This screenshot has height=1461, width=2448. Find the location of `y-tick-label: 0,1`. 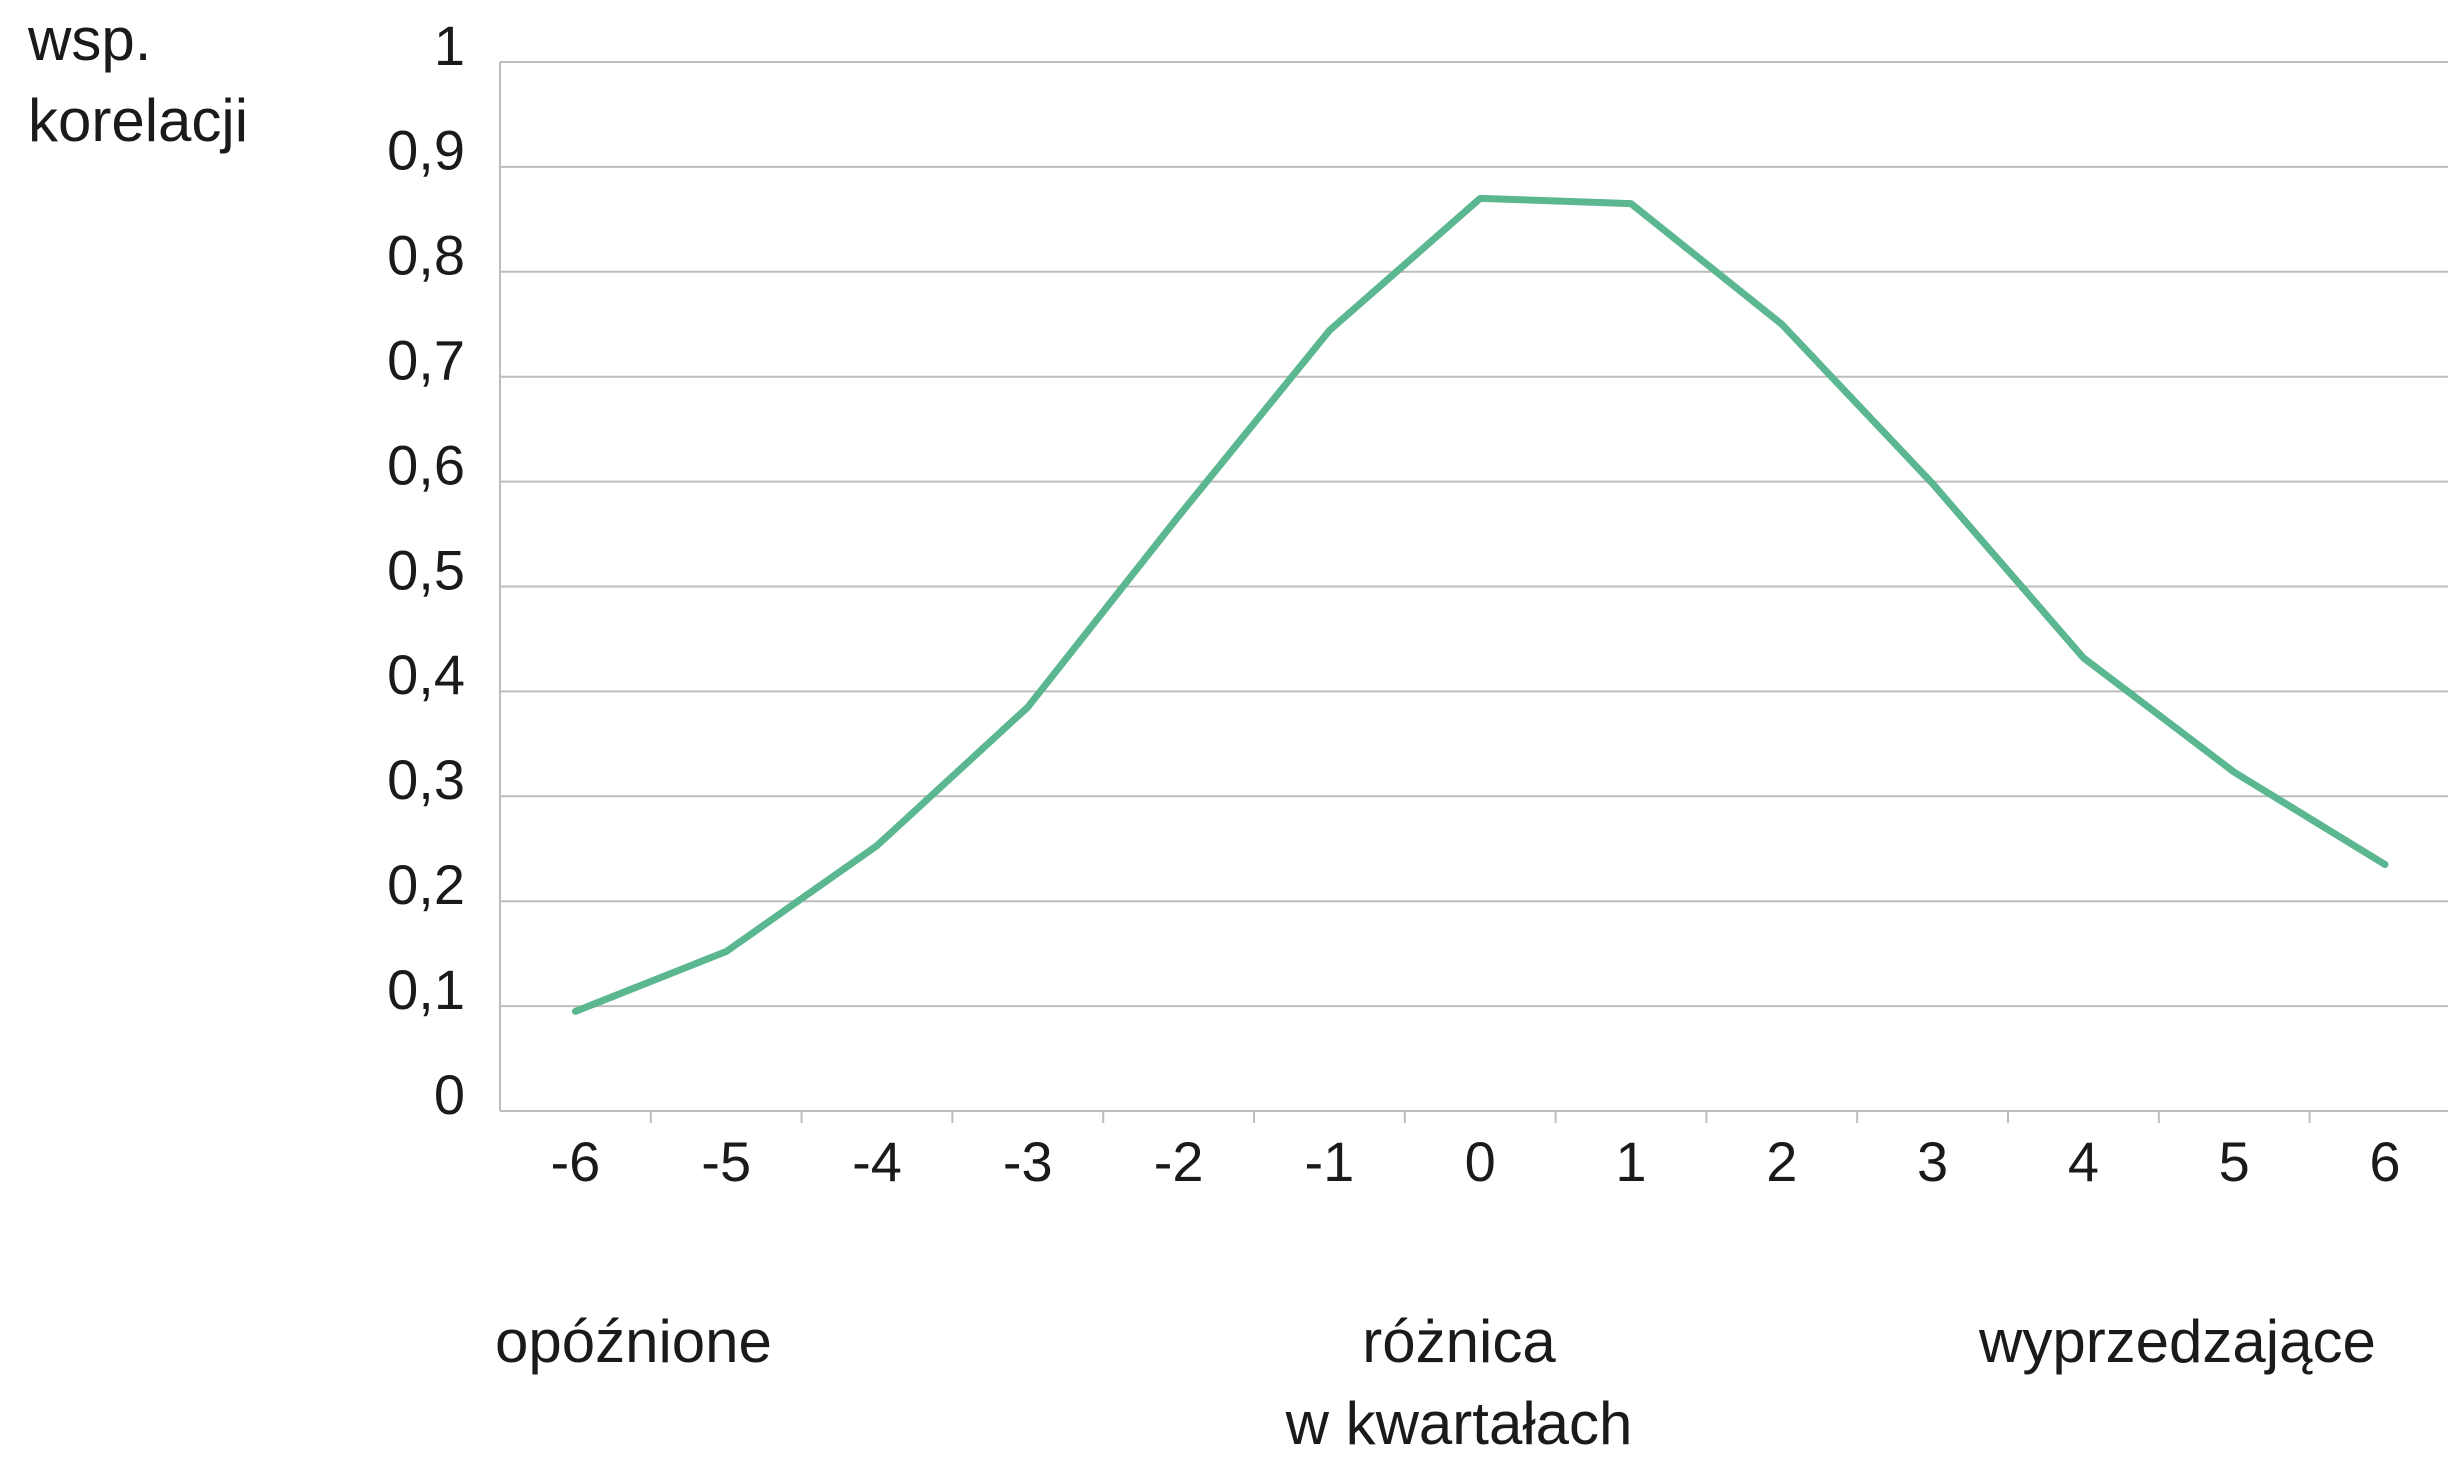

y-tick-label: 0,1 is located at coordinates (426, 989).